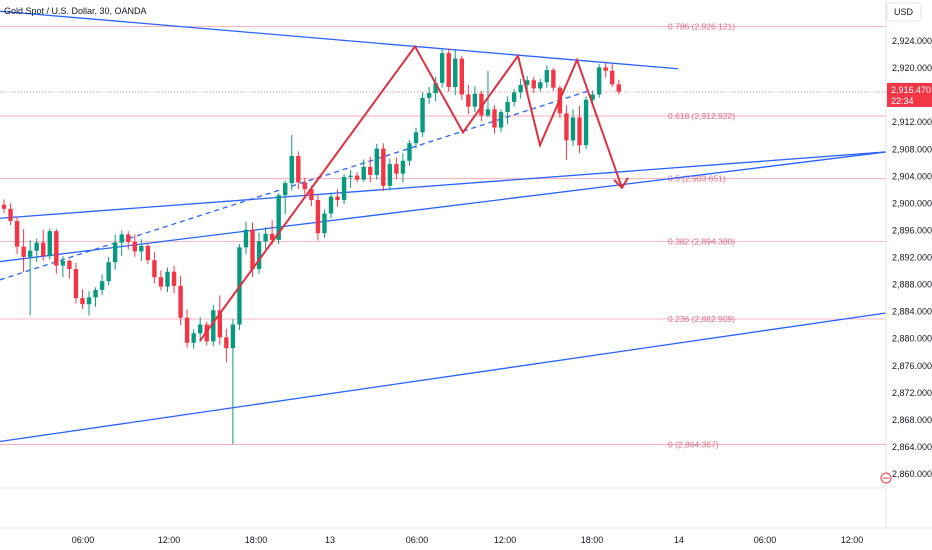 The height and width of the screenshot is (550, 932). Describe the element at coordinates (912, 230) in the screenshot. I see `y-tick-label: 2,896.000` at that location.